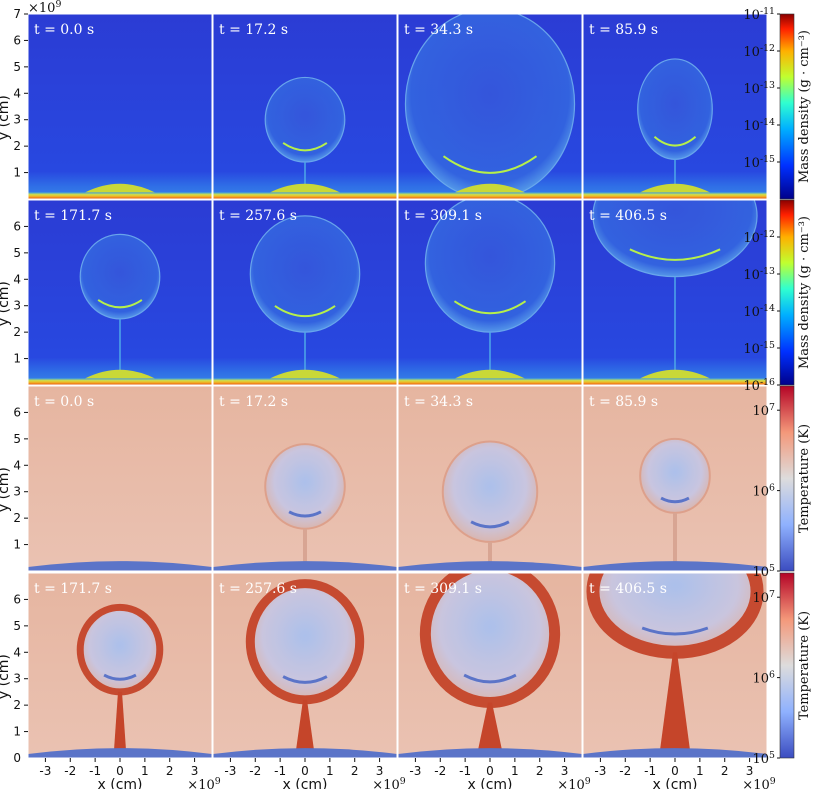 The image size is (830, 789). I want to click on time-label: t = 257.6 s, so click(258, 589).